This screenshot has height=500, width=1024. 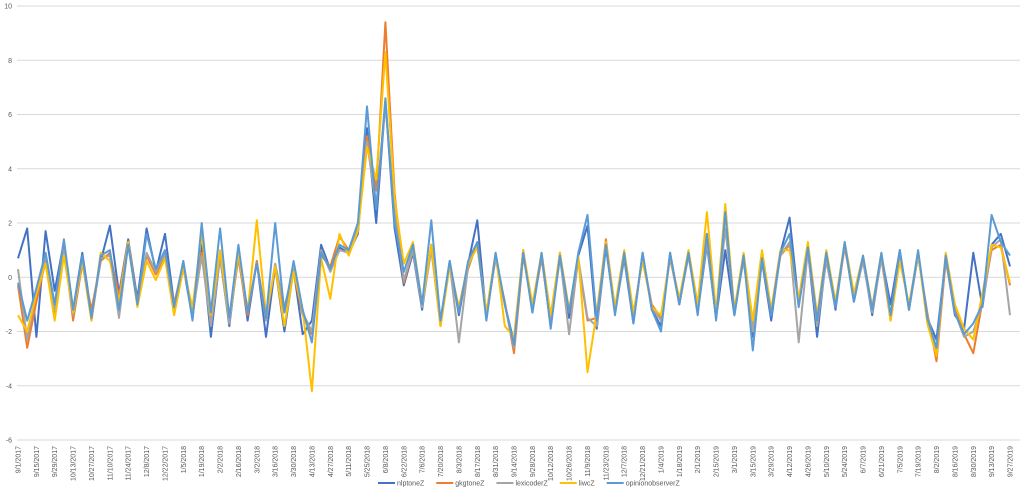 What do you see at coordinates (661, 459) in the screenshot?
I see `x-tick-label: 1/4/2019` at bounding box center [661, 459].